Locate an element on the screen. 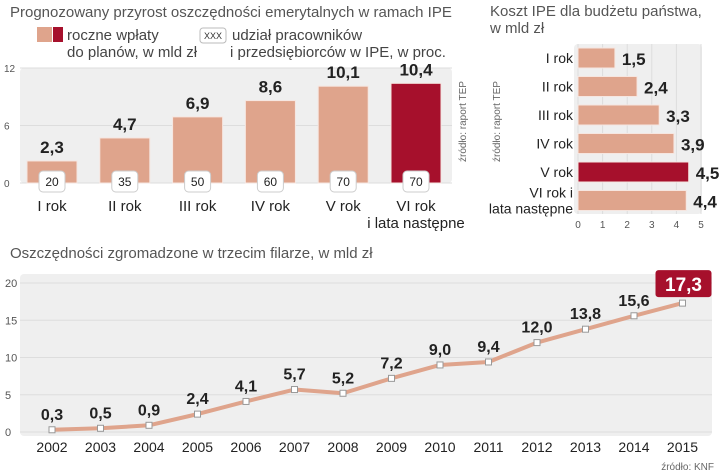  chart3-xtick: 2013 is located at coordinates (585, 447).